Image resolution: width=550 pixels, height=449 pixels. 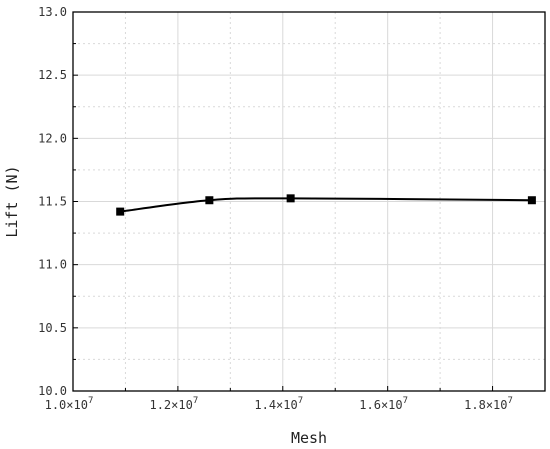 What do you see at coordinates (278, 404) in the screenshot?
I see `x-tick-label: 1.4×10⁷` at bounding box center [278, 404].